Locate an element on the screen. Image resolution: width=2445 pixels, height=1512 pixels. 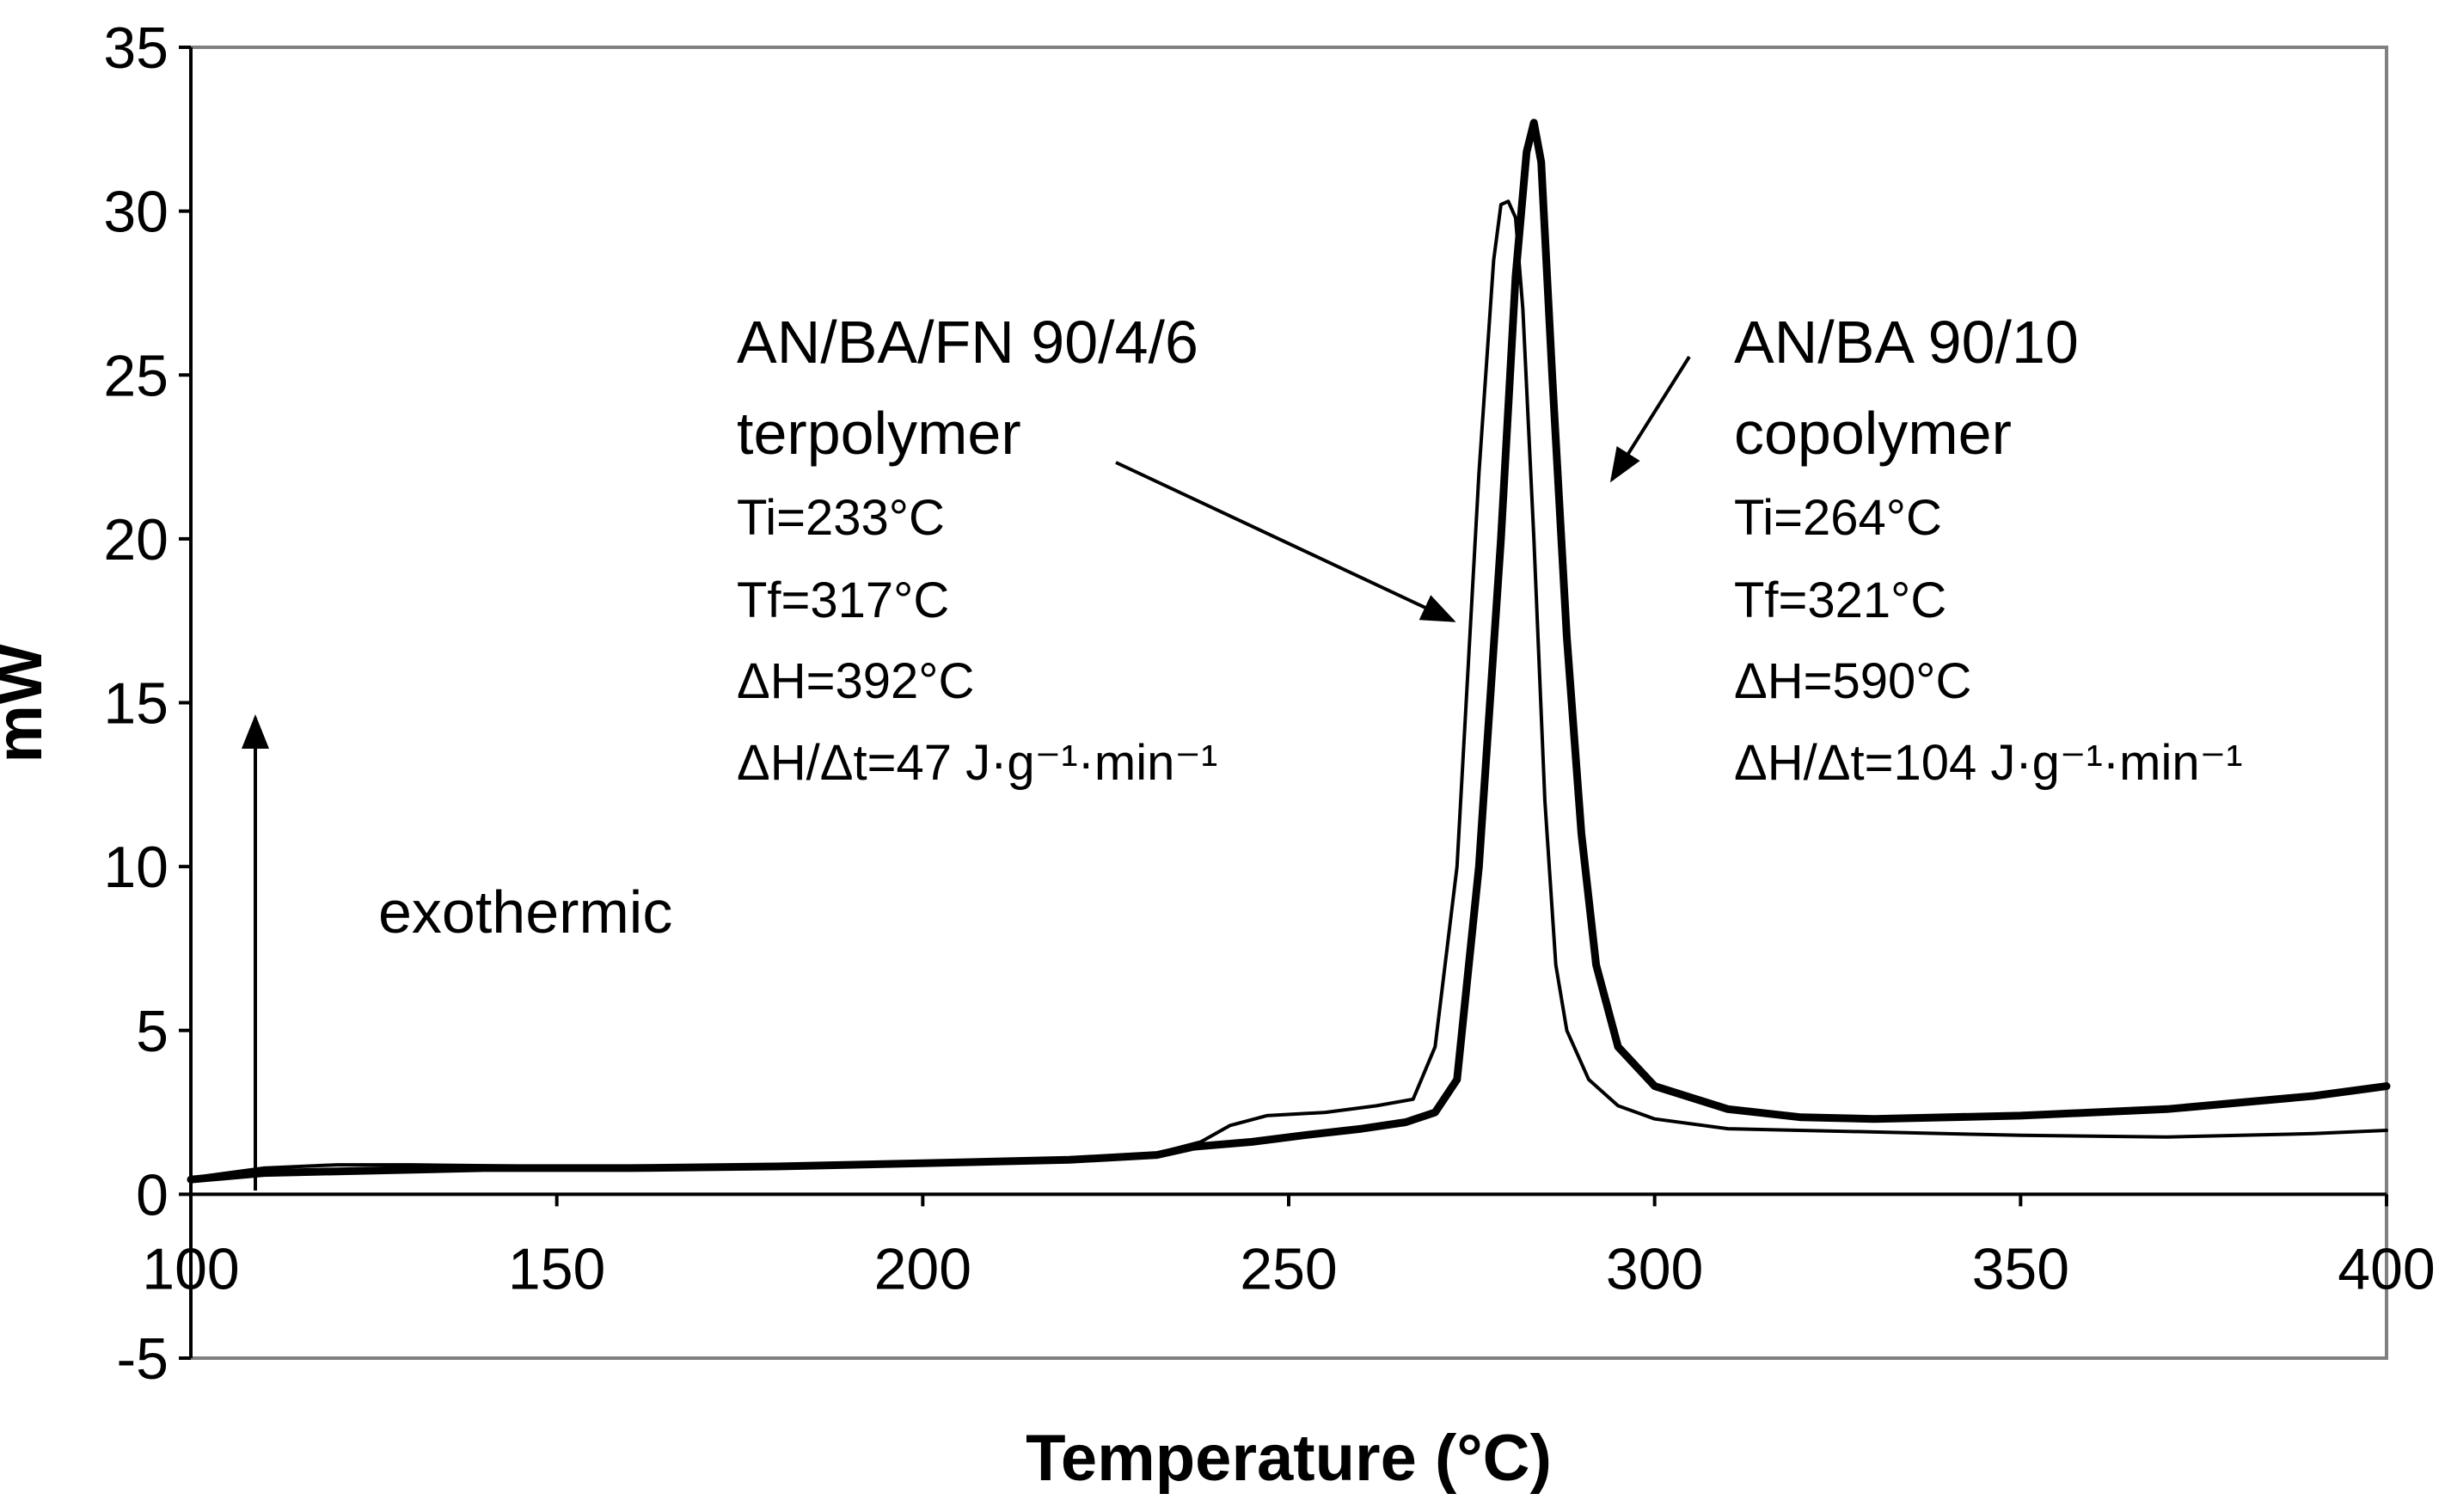
x-tick-label: 150 is located at coordinates (556, 1268).